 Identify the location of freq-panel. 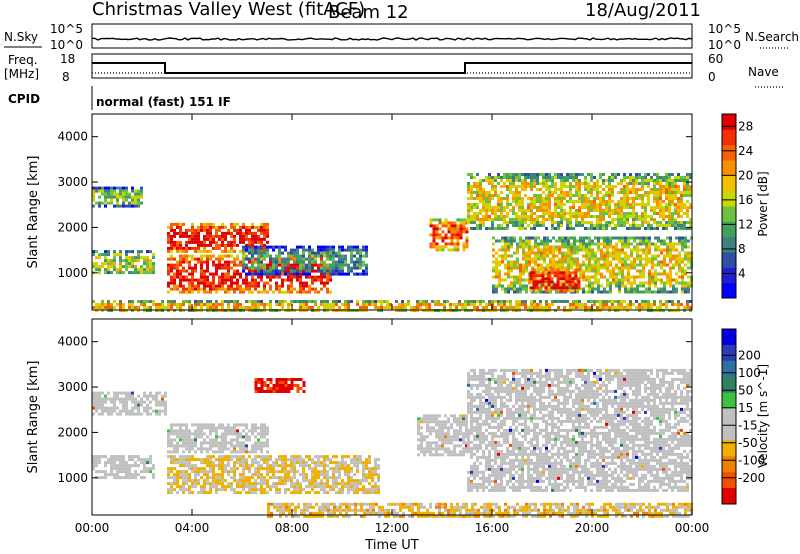
(392, 66).